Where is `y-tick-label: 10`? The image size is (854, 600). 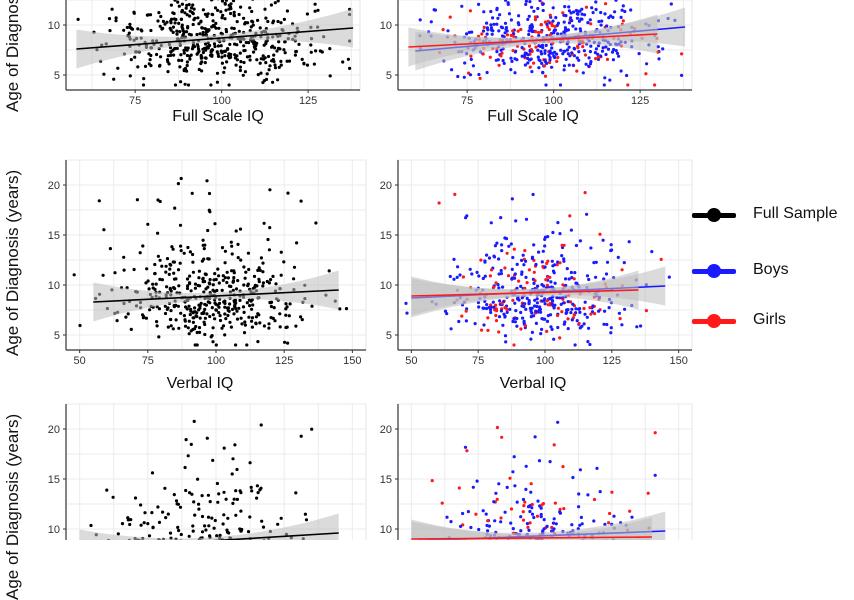 y-tick-label: 10 is located at coordinates (386, 26).